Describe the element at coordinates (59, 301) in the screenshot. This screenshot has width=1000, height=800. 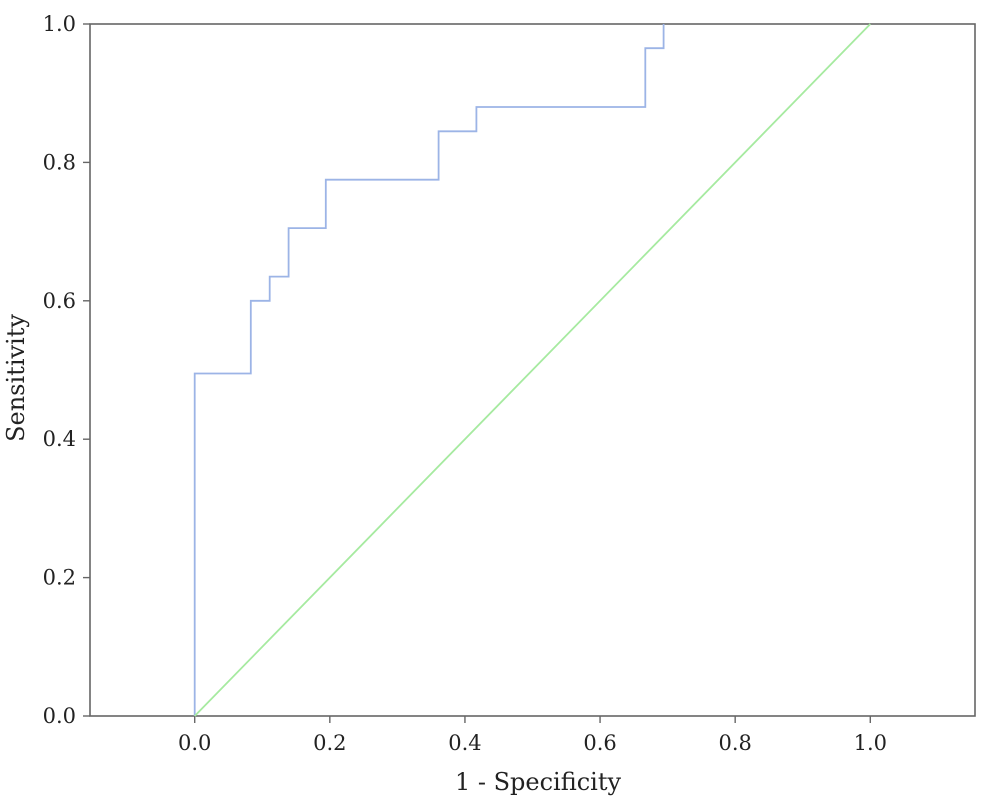
I see `y-tick-label: 0.6` at that location.